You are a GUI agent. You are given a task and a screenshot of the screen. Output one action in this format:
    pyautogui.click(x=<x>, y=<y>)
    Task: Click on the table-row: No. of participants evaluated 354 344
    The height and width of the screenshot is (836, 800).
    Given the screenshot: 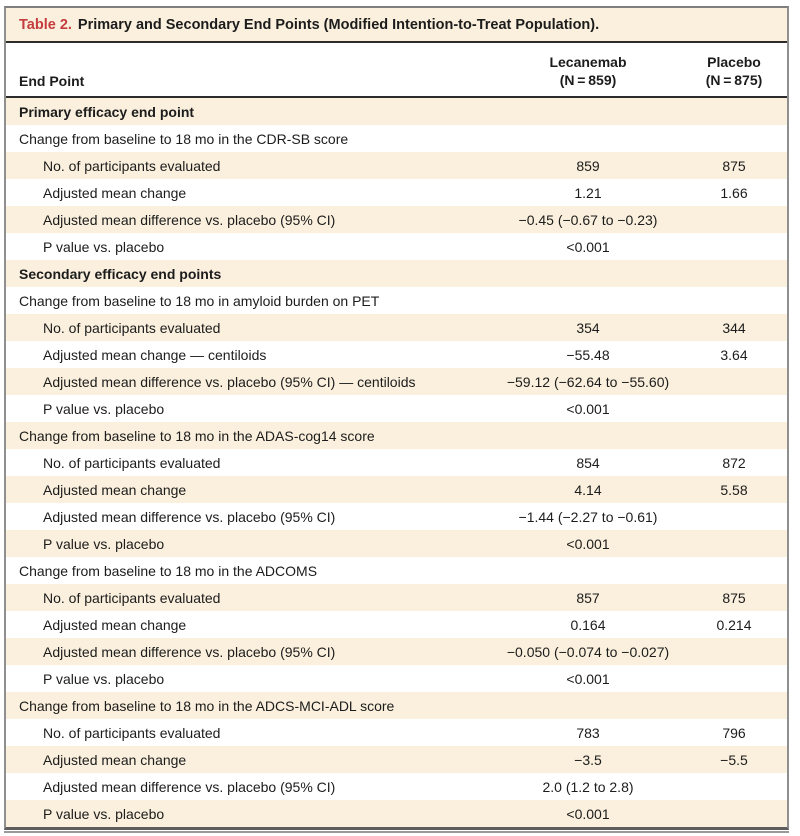 What is the action you would take?
    pyautogui.click(x=396, y=327)
    